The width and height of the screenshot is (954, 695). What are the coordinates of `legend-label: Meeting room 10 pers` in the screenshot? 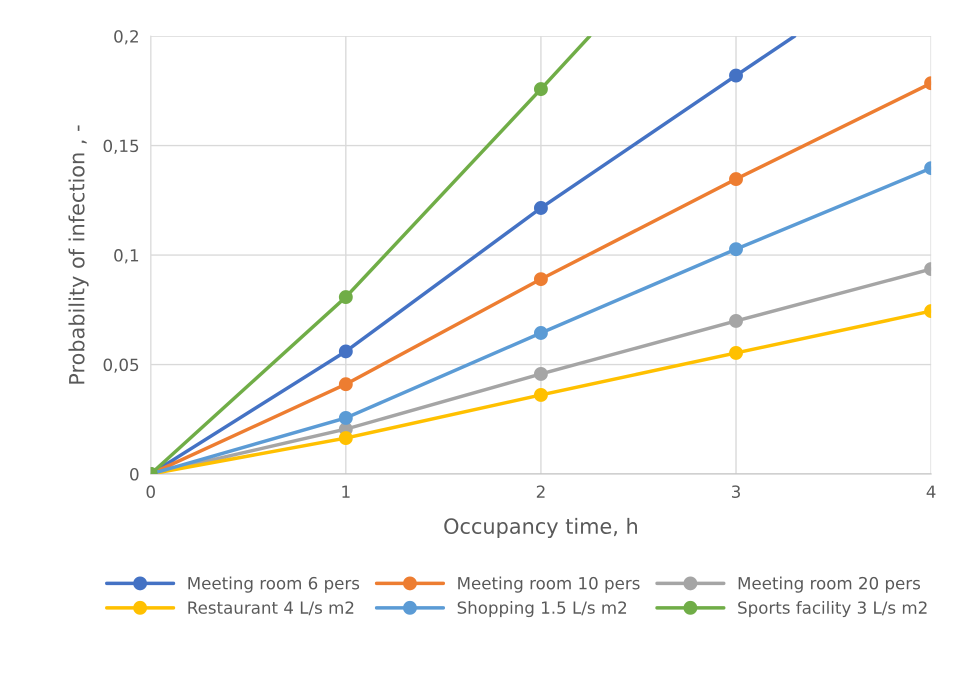 It's located at (549, 584).